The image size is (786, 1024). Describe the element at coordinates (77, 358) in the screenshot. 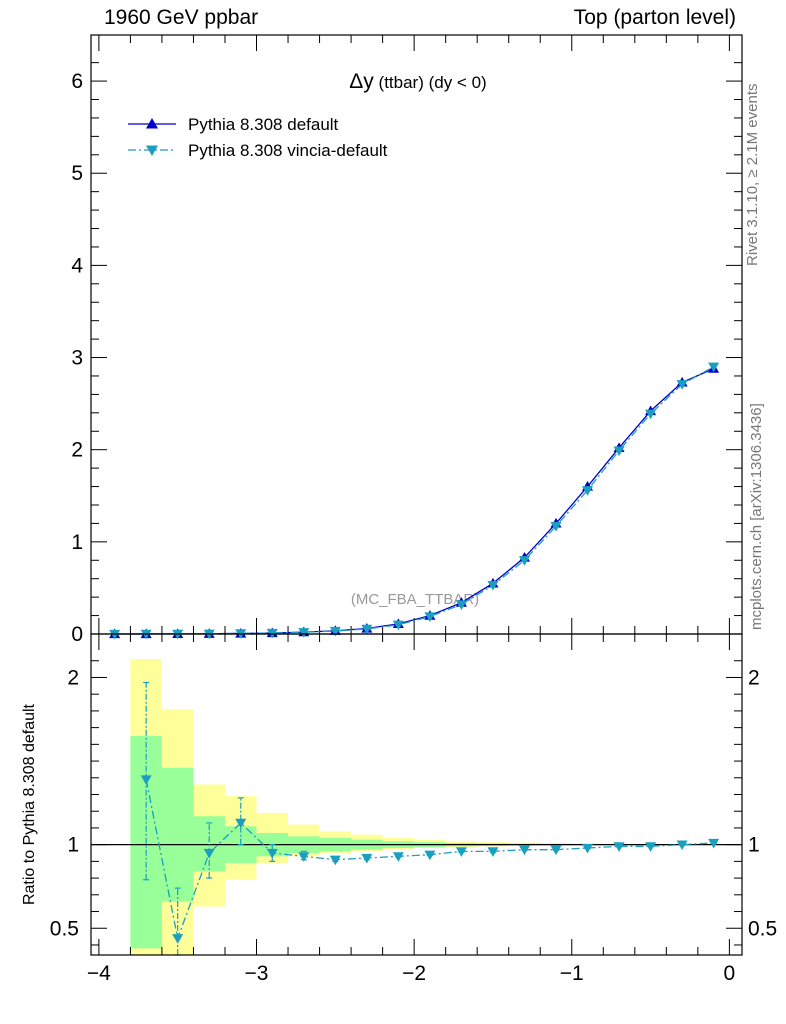

I see `y-tick-label: 3` at that location.